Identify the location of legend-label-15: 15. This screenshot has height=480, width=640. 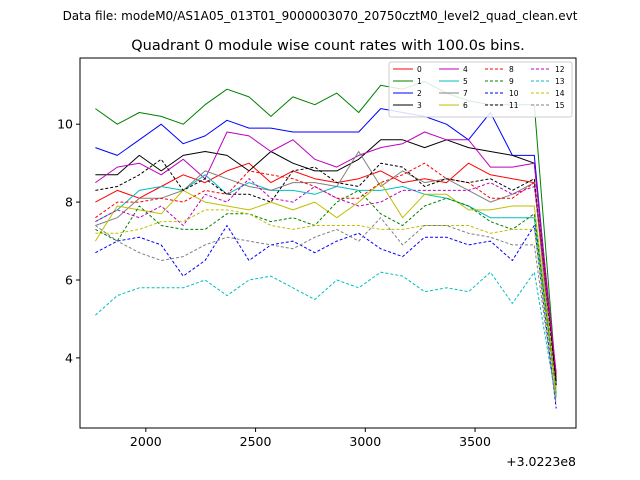
(560, 105).